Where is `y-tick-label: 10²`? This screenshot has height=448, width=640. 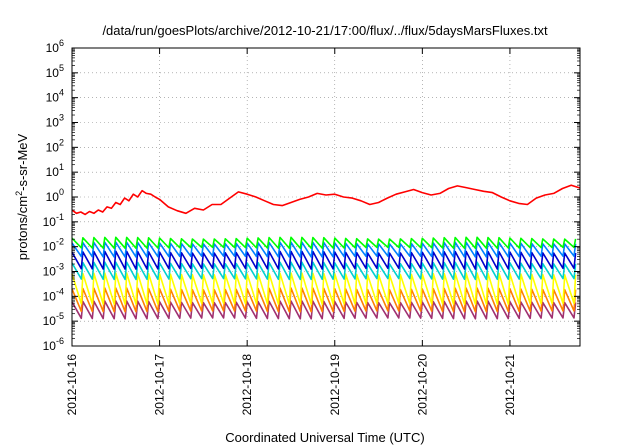
y-tick-label: 10² is located at coordinates (55, 145).